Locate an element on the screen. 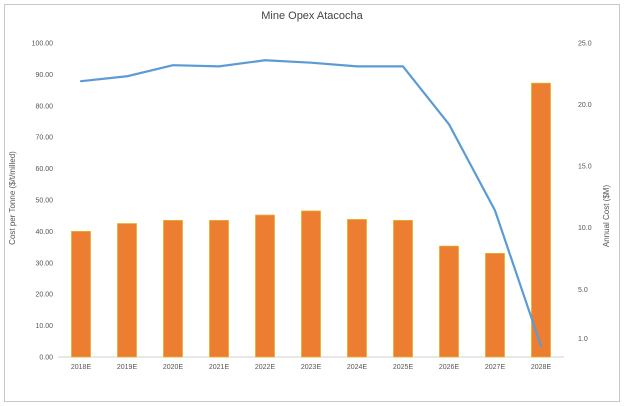  y2-tick-15.0: 15.0 is located at coordinates (585, 167).